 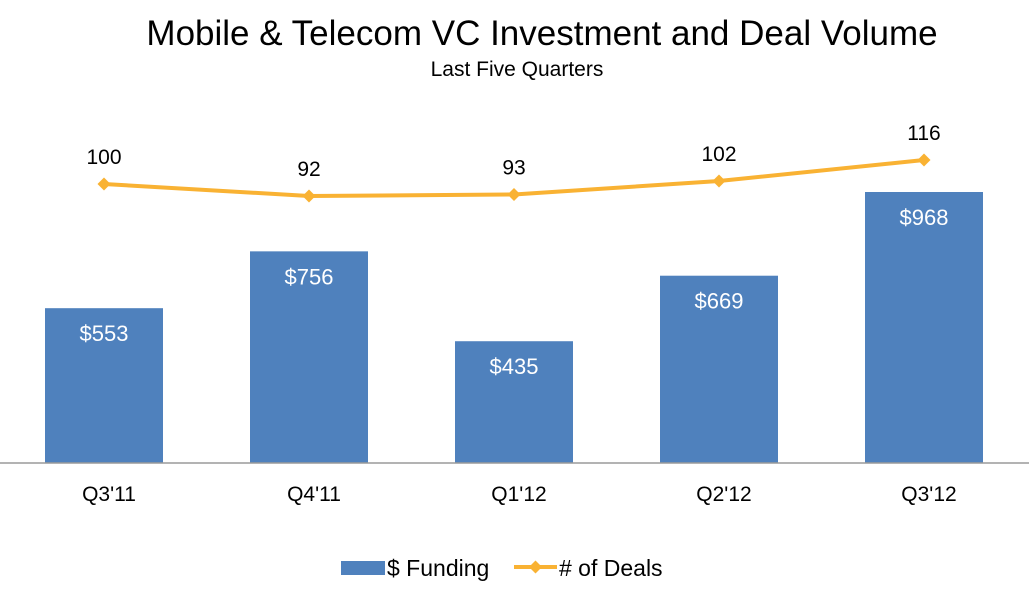 I want to click on funding-bar-label: $968, so click(x=924, y=217).